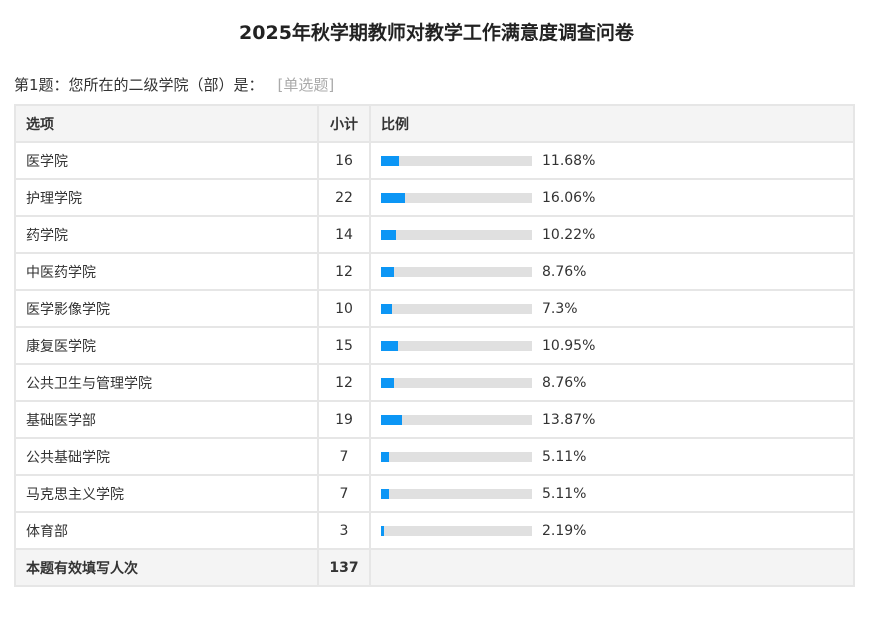  I want to click on table-row: 马克思主义学院 7 5.11%, so click(434, 493).